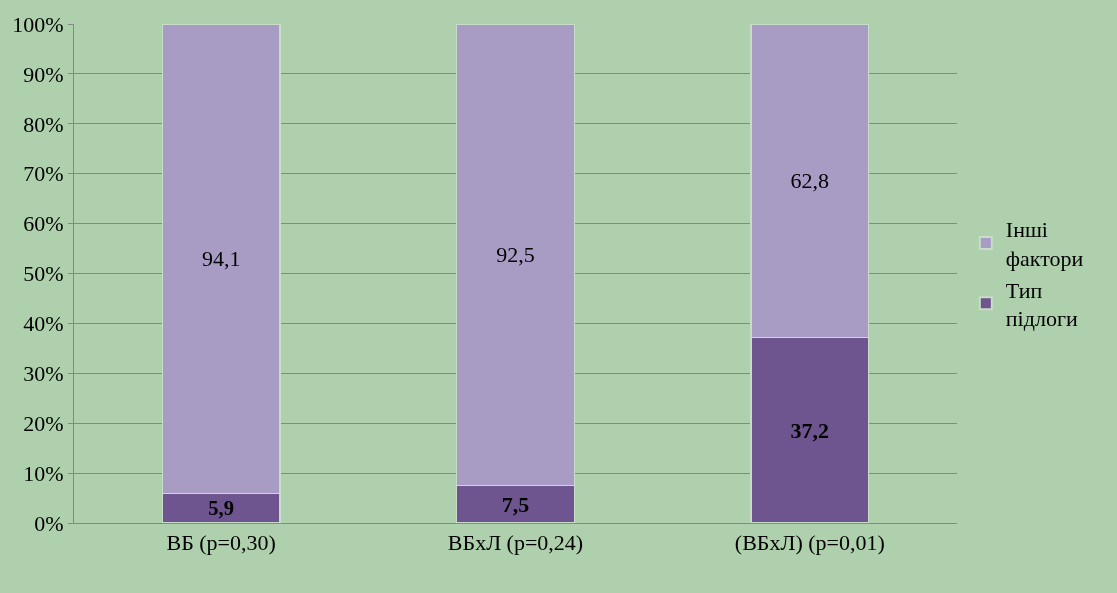  I want to click on legend-label: Інші фактори, so click(1044, 244).